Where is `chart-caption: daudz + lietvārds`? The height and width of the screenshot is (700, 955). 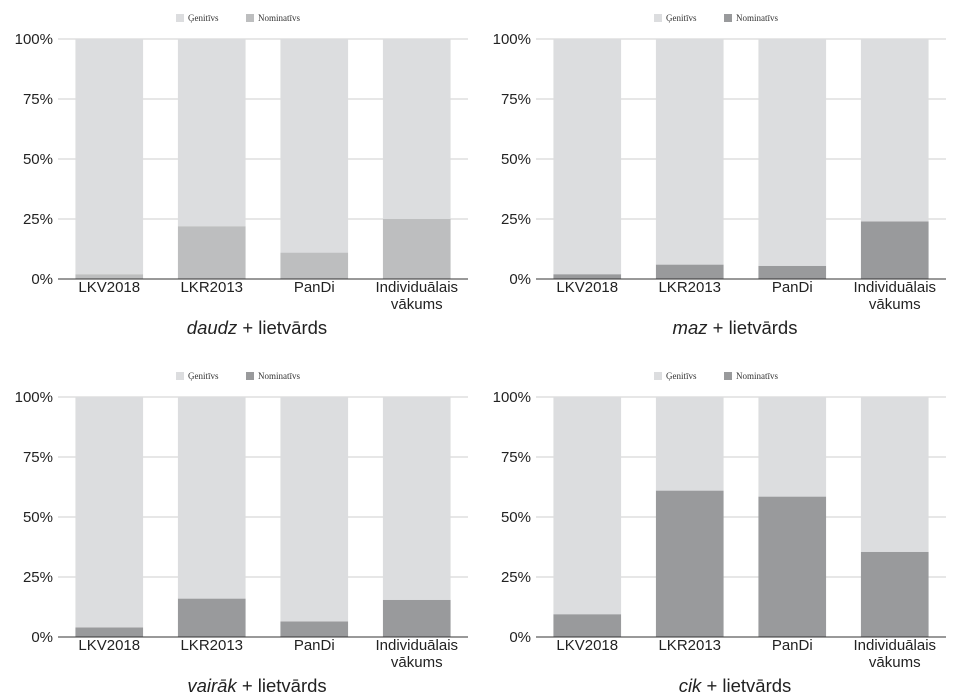 chart-caption: daudz + lietvārds is located at coordinates (257, 327).